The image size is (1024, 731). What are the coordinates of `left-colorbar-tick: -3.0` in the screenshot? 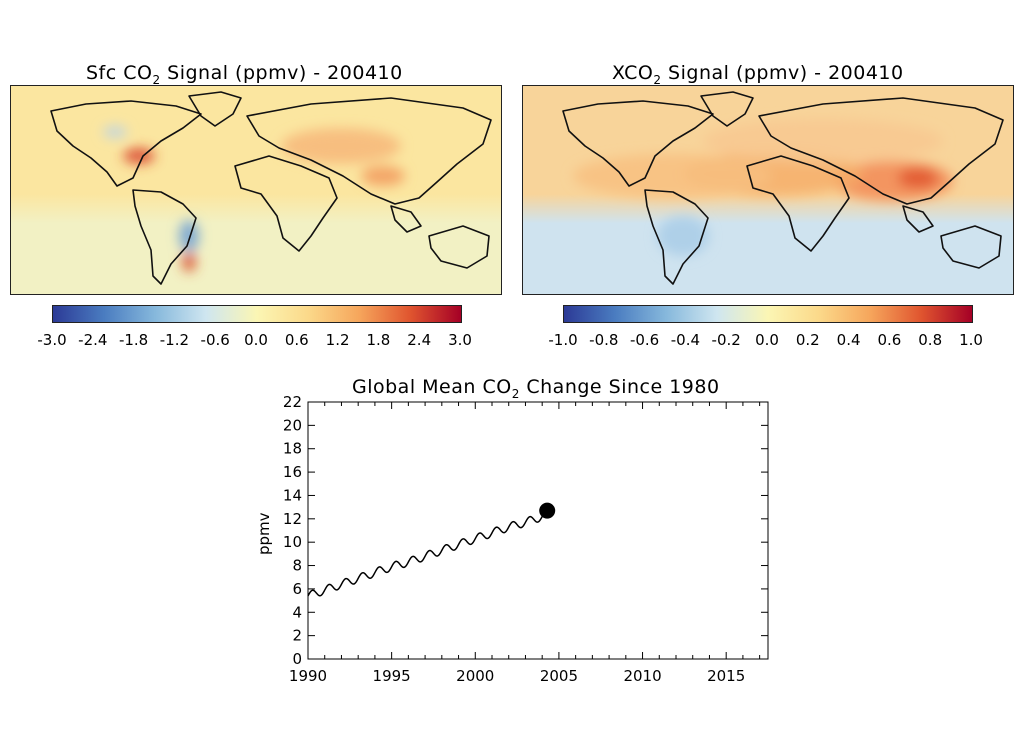 It's located at (52, 340).